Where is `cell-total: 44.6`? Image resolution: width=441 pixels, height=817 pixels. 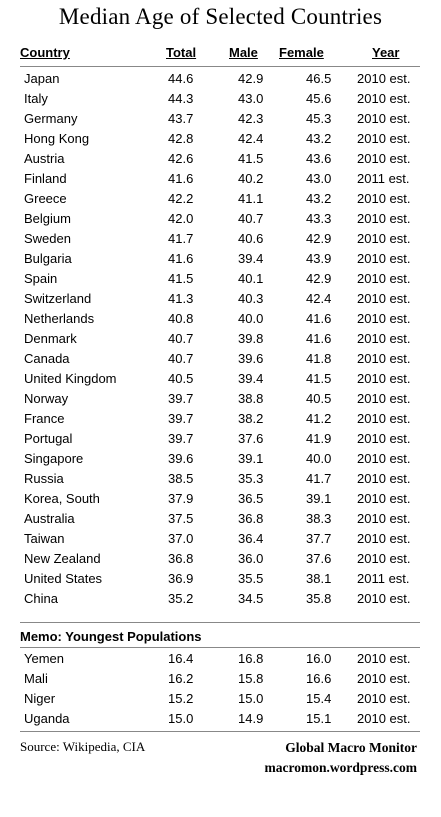
cell-total: 44.6 is located at coordinates (181, 78).